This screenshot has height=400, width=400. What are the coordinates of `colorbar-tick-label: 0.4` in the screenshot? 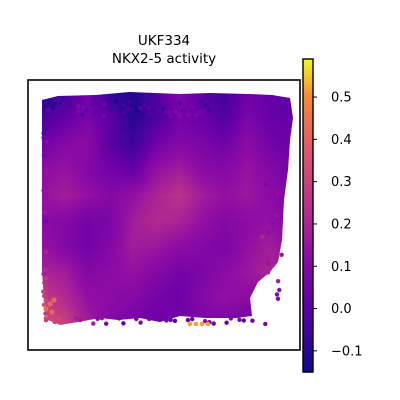 It's located at (341, 140).